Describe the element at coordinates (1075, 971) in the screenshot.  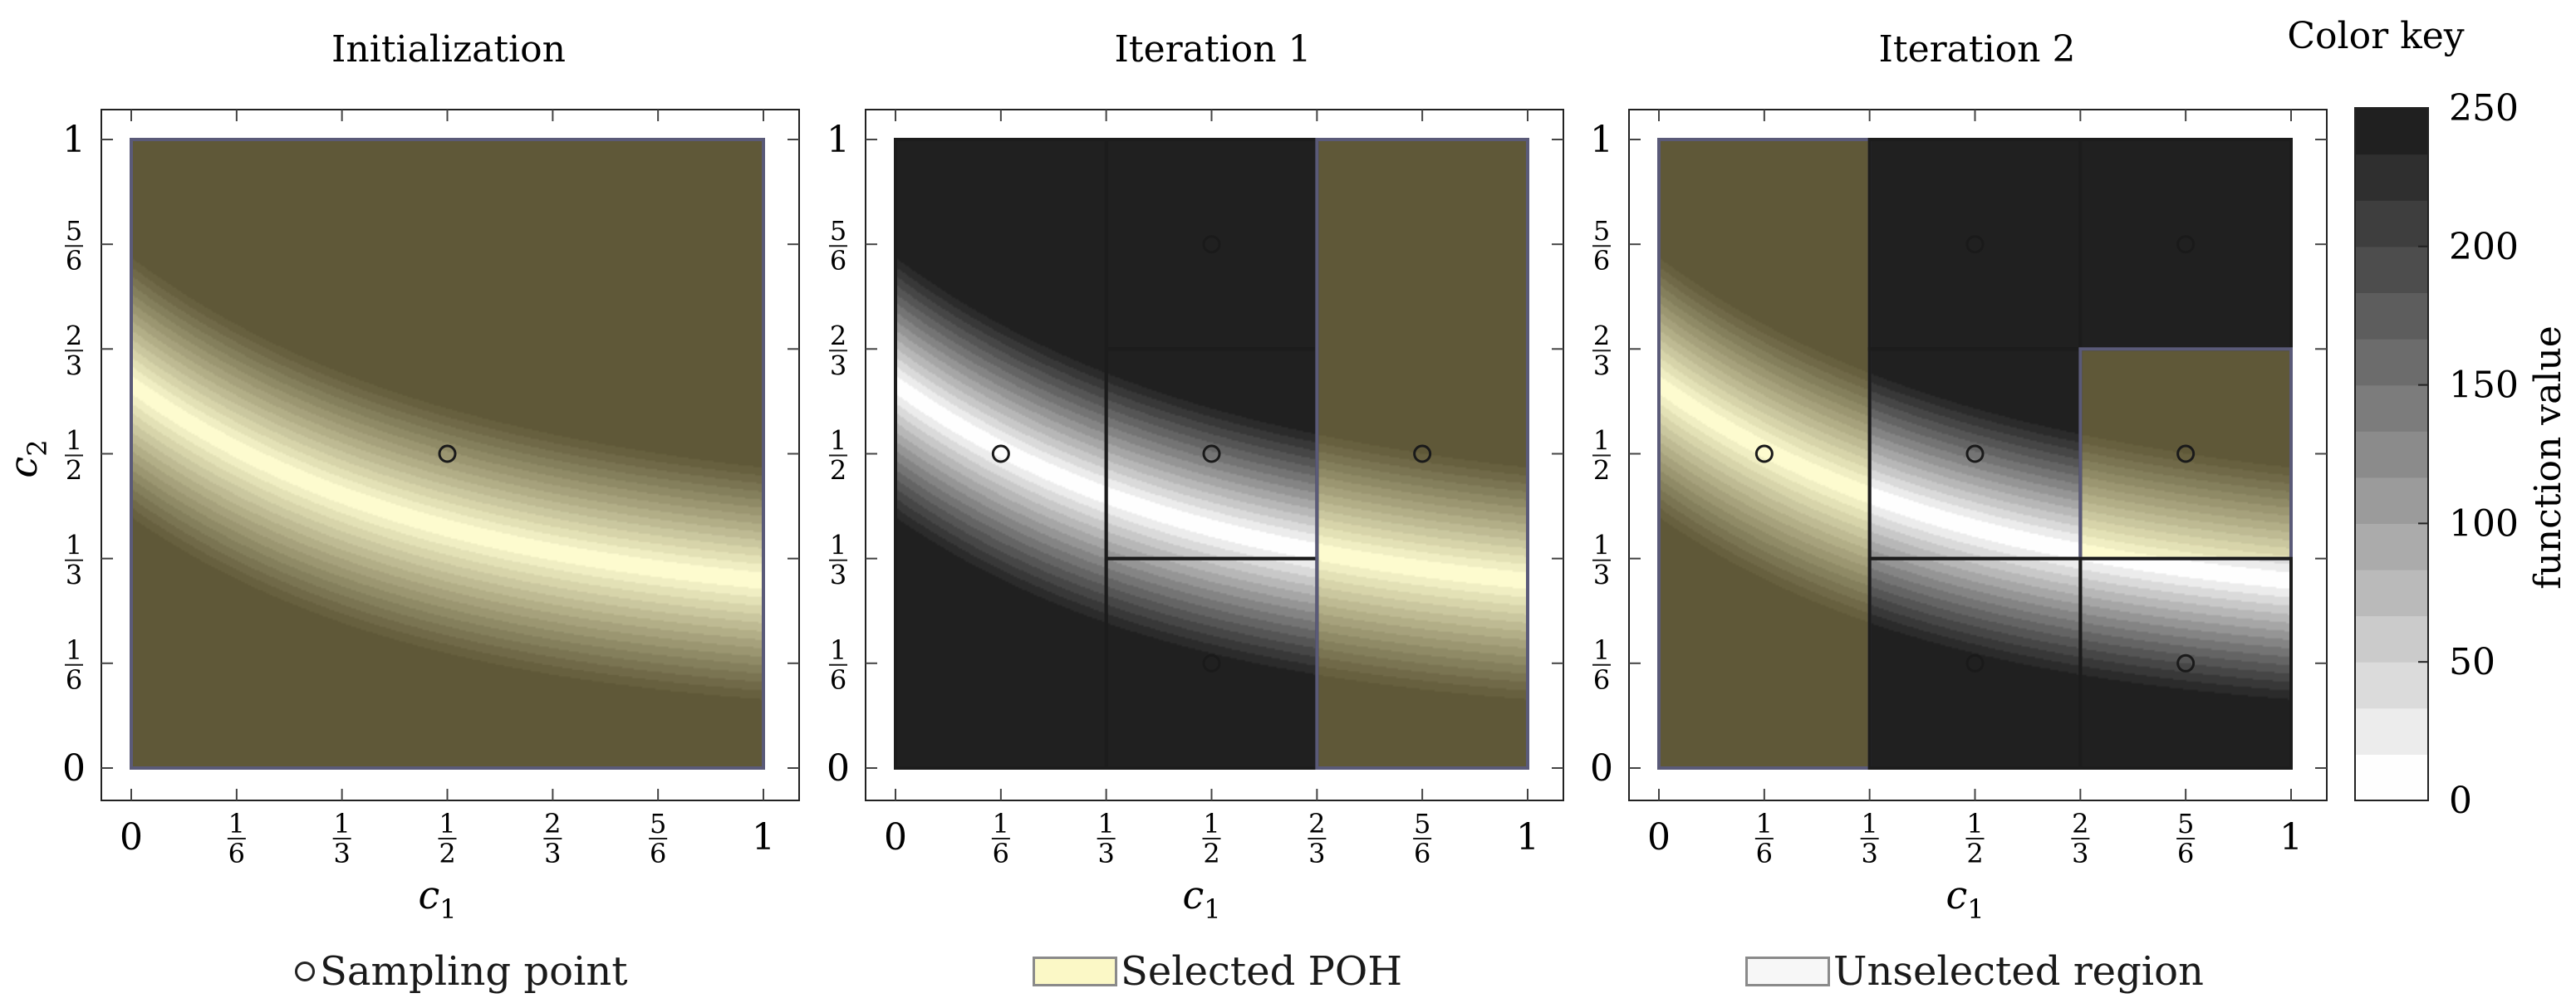
I see `selected-poh-swatch` at that location.